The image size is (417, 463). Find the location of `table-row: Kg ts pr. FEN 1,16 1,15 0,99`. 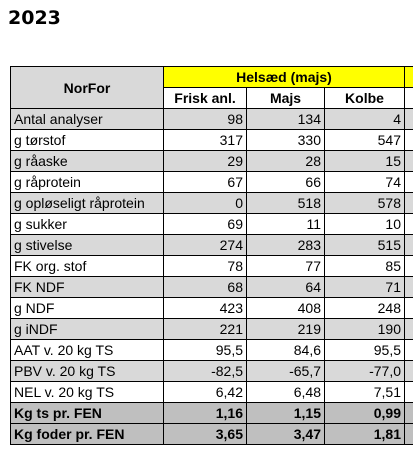

table-row: Kg ts pr. FEN 1,16 1,15 0,99 is located at coordinates (211, 413).